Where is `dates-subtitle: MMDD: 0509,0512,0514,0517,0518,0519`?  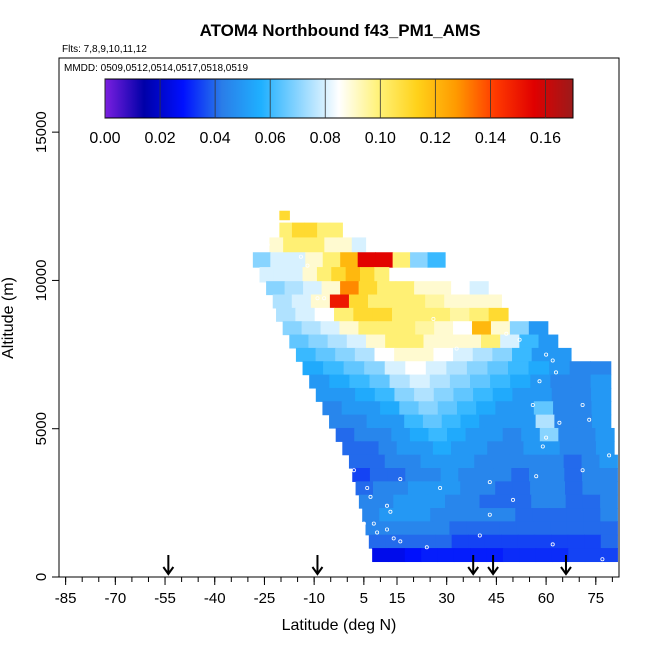
dates-subtitle: MMDD: 0509,0512,0514,0517,0518,0519 is located at coordinates (156, 68).